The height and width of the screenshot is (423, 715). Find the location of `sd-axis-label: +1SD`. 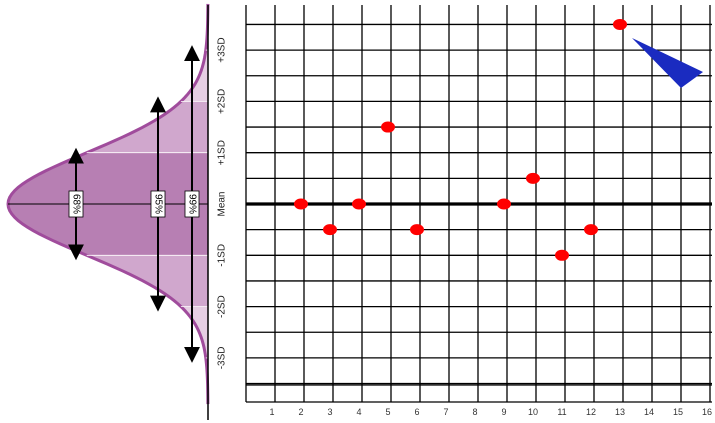

sd-axis-label: +1SD is located at coordinates (222, 152).